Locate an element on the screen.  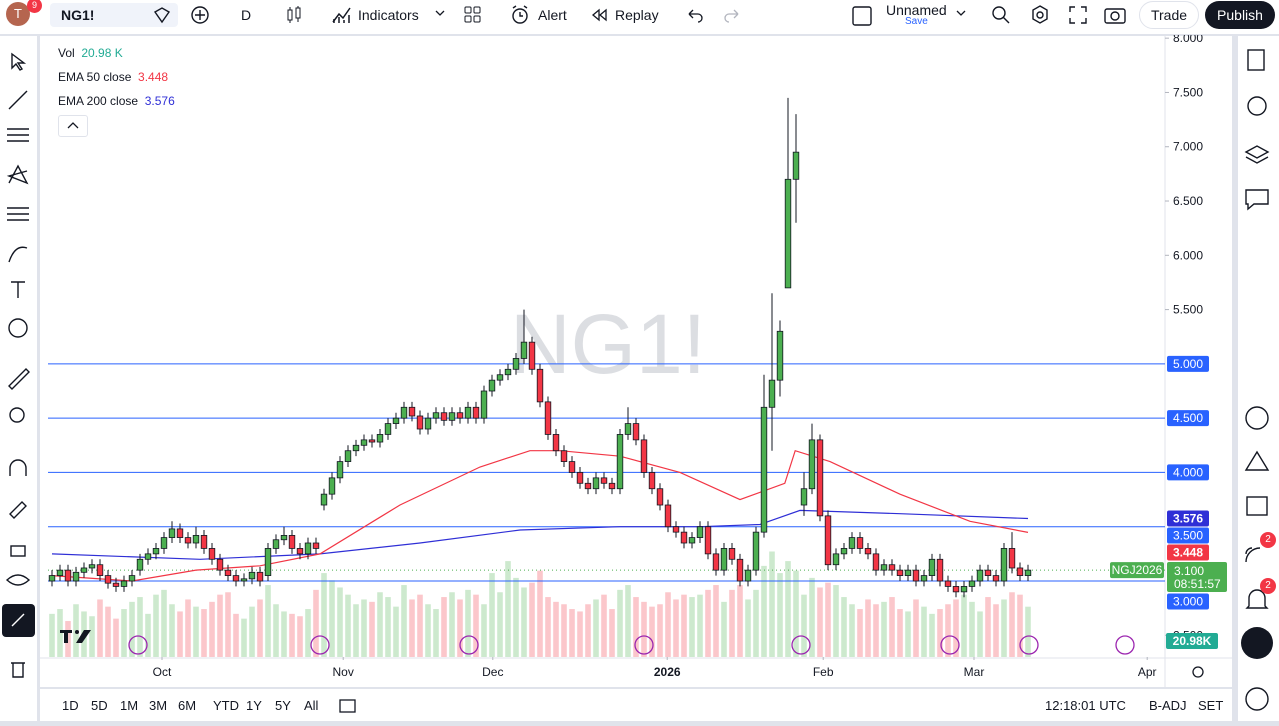
pine-icon is located at coordinates (1257, 460).